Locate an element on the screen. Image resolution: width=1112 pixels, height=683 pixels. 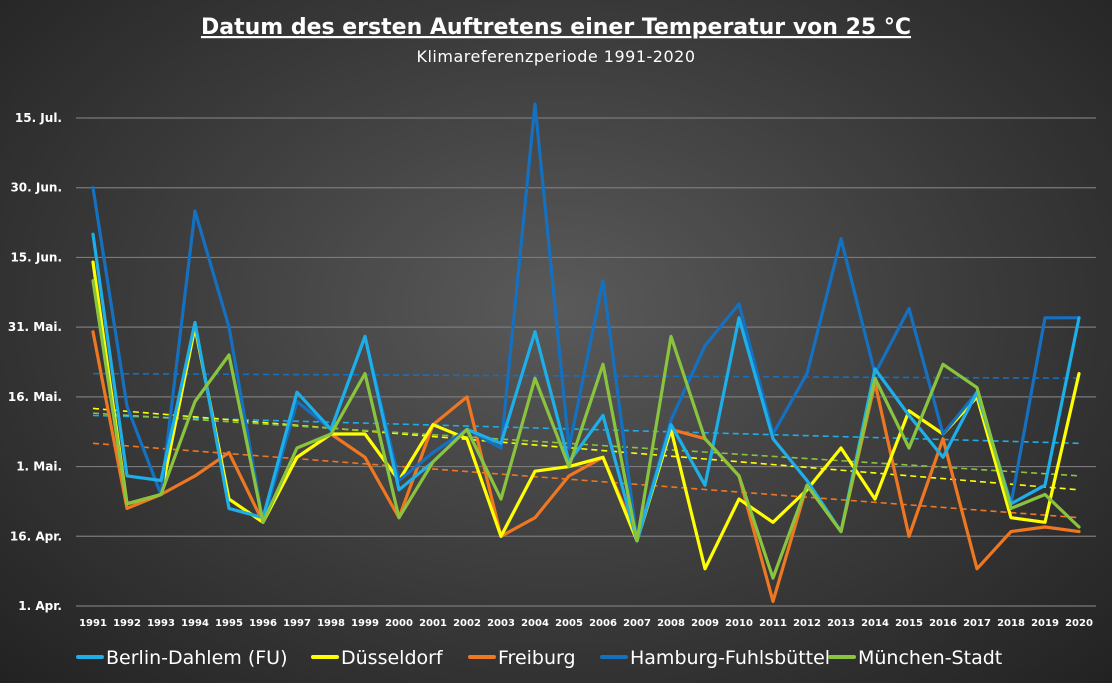
x-tick-label: 2012 is located at coordinates (807, 623).